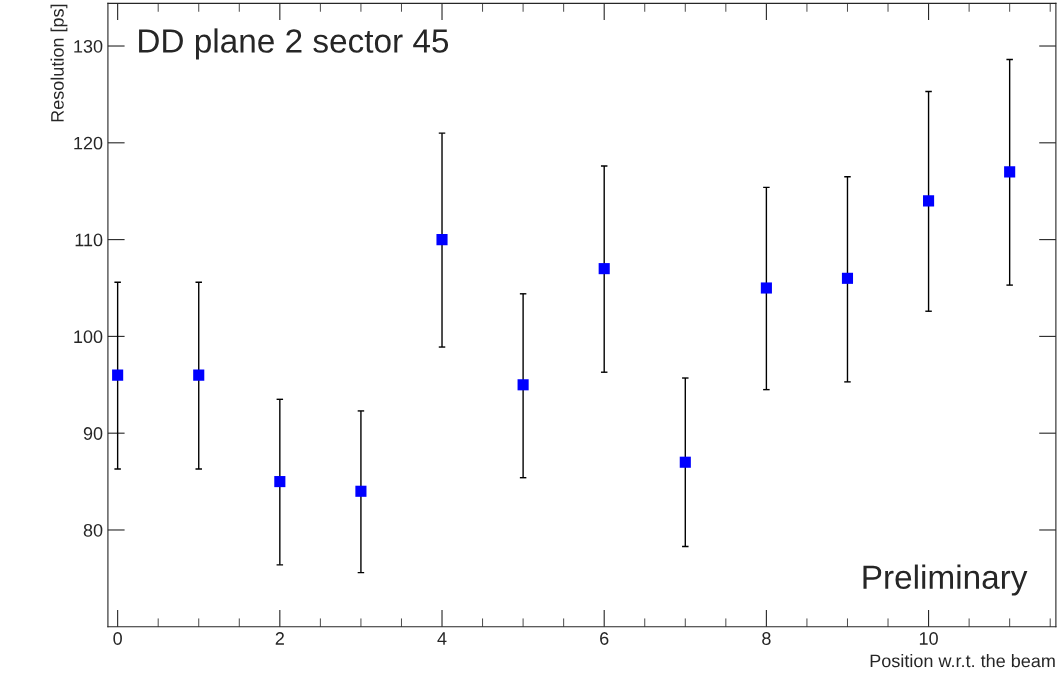 The image size is (1058, 685). I want to click on y-tick-label: 120, so click(88, 143).